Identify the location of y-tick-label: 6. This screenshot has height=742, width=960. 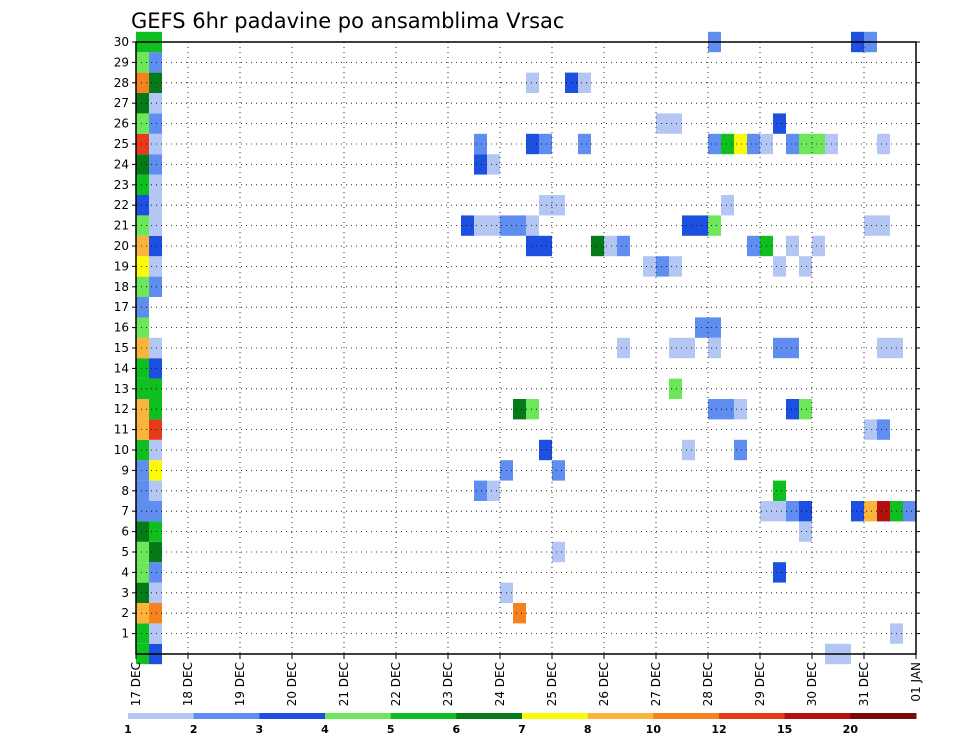
(125, 532).